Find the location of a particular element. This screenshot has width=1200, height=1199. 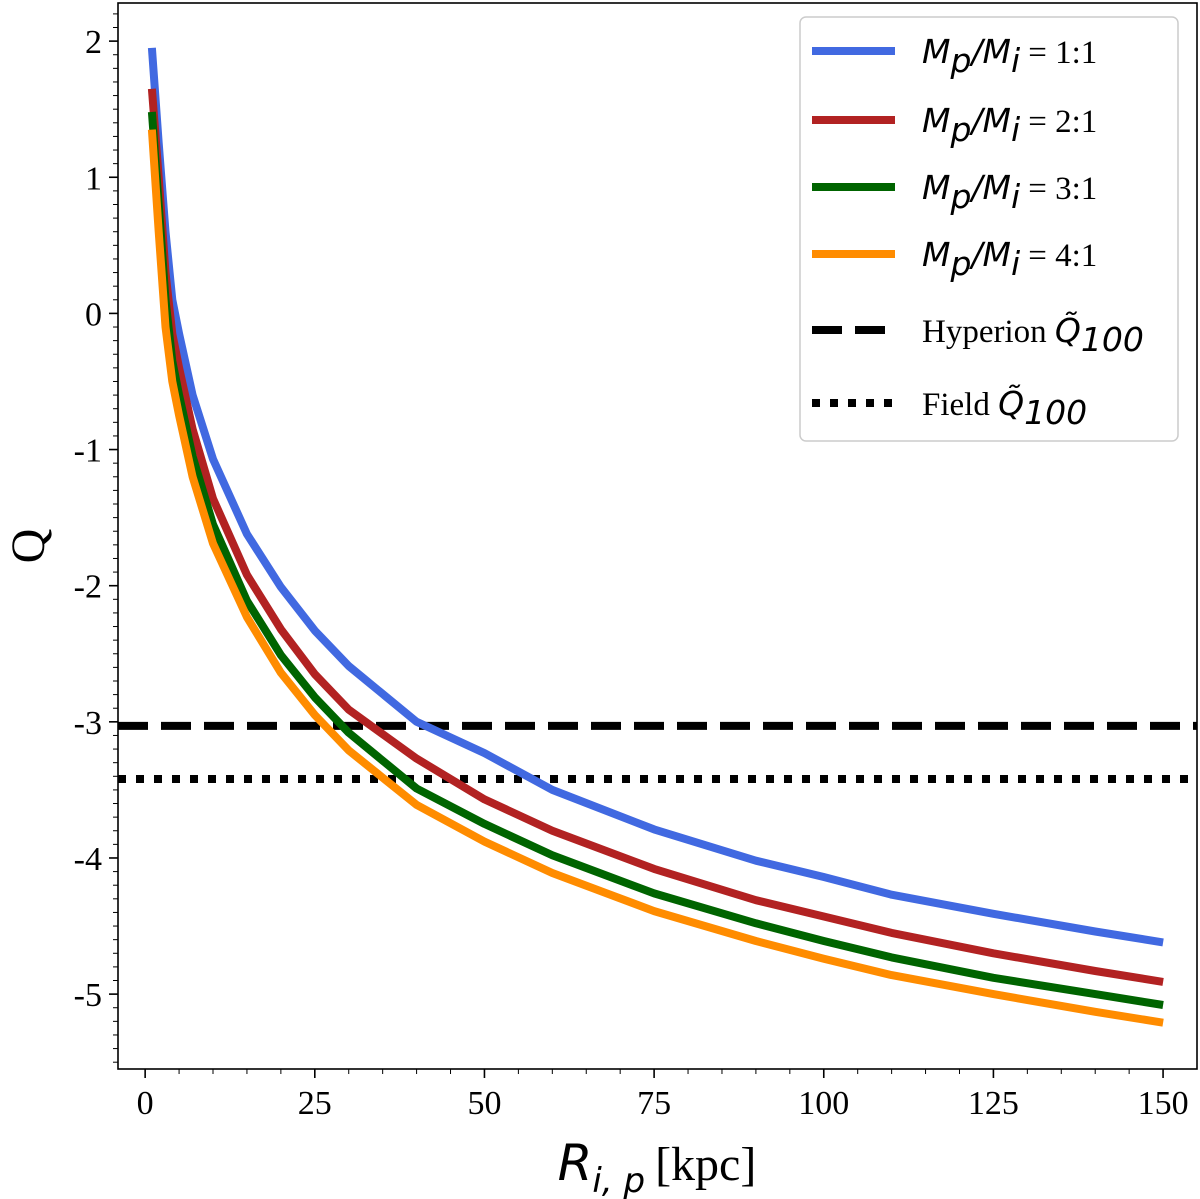

y-tick-label: -1 is located at coordinates (88, 451).